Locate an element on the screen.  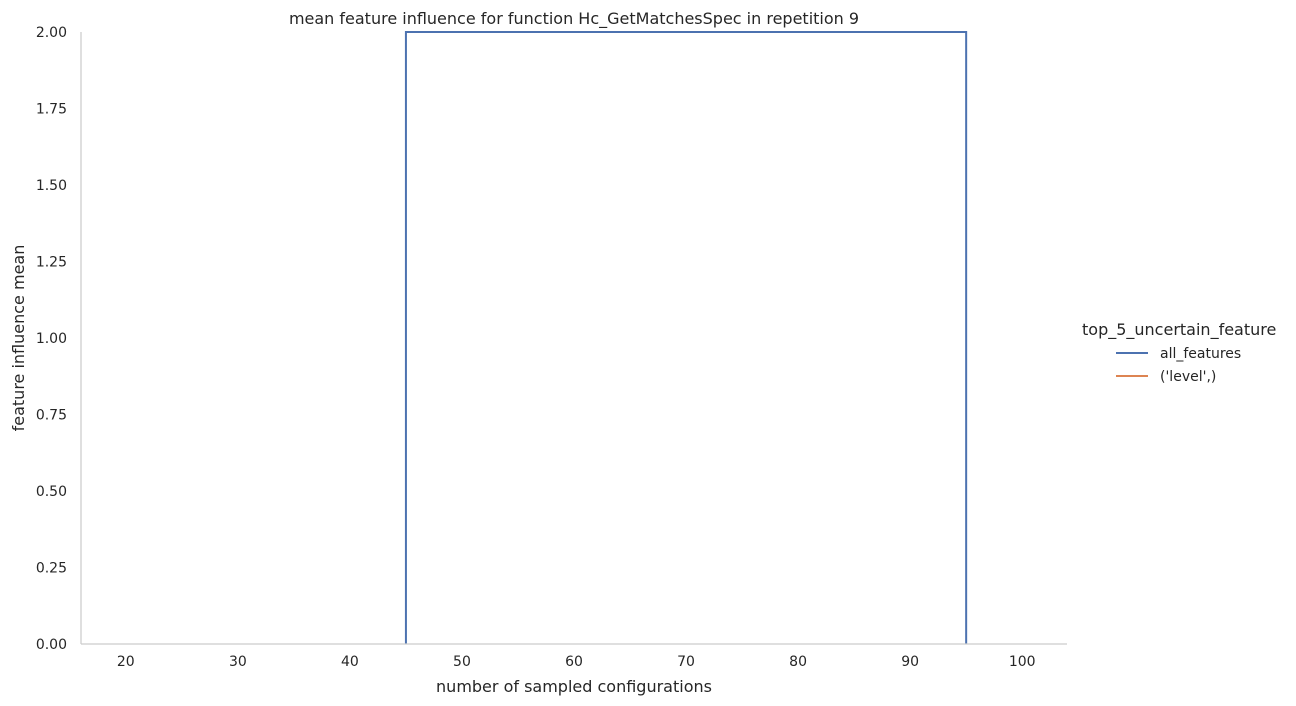
y-tick-label: 2.00 is located at coordinates (51, 33).